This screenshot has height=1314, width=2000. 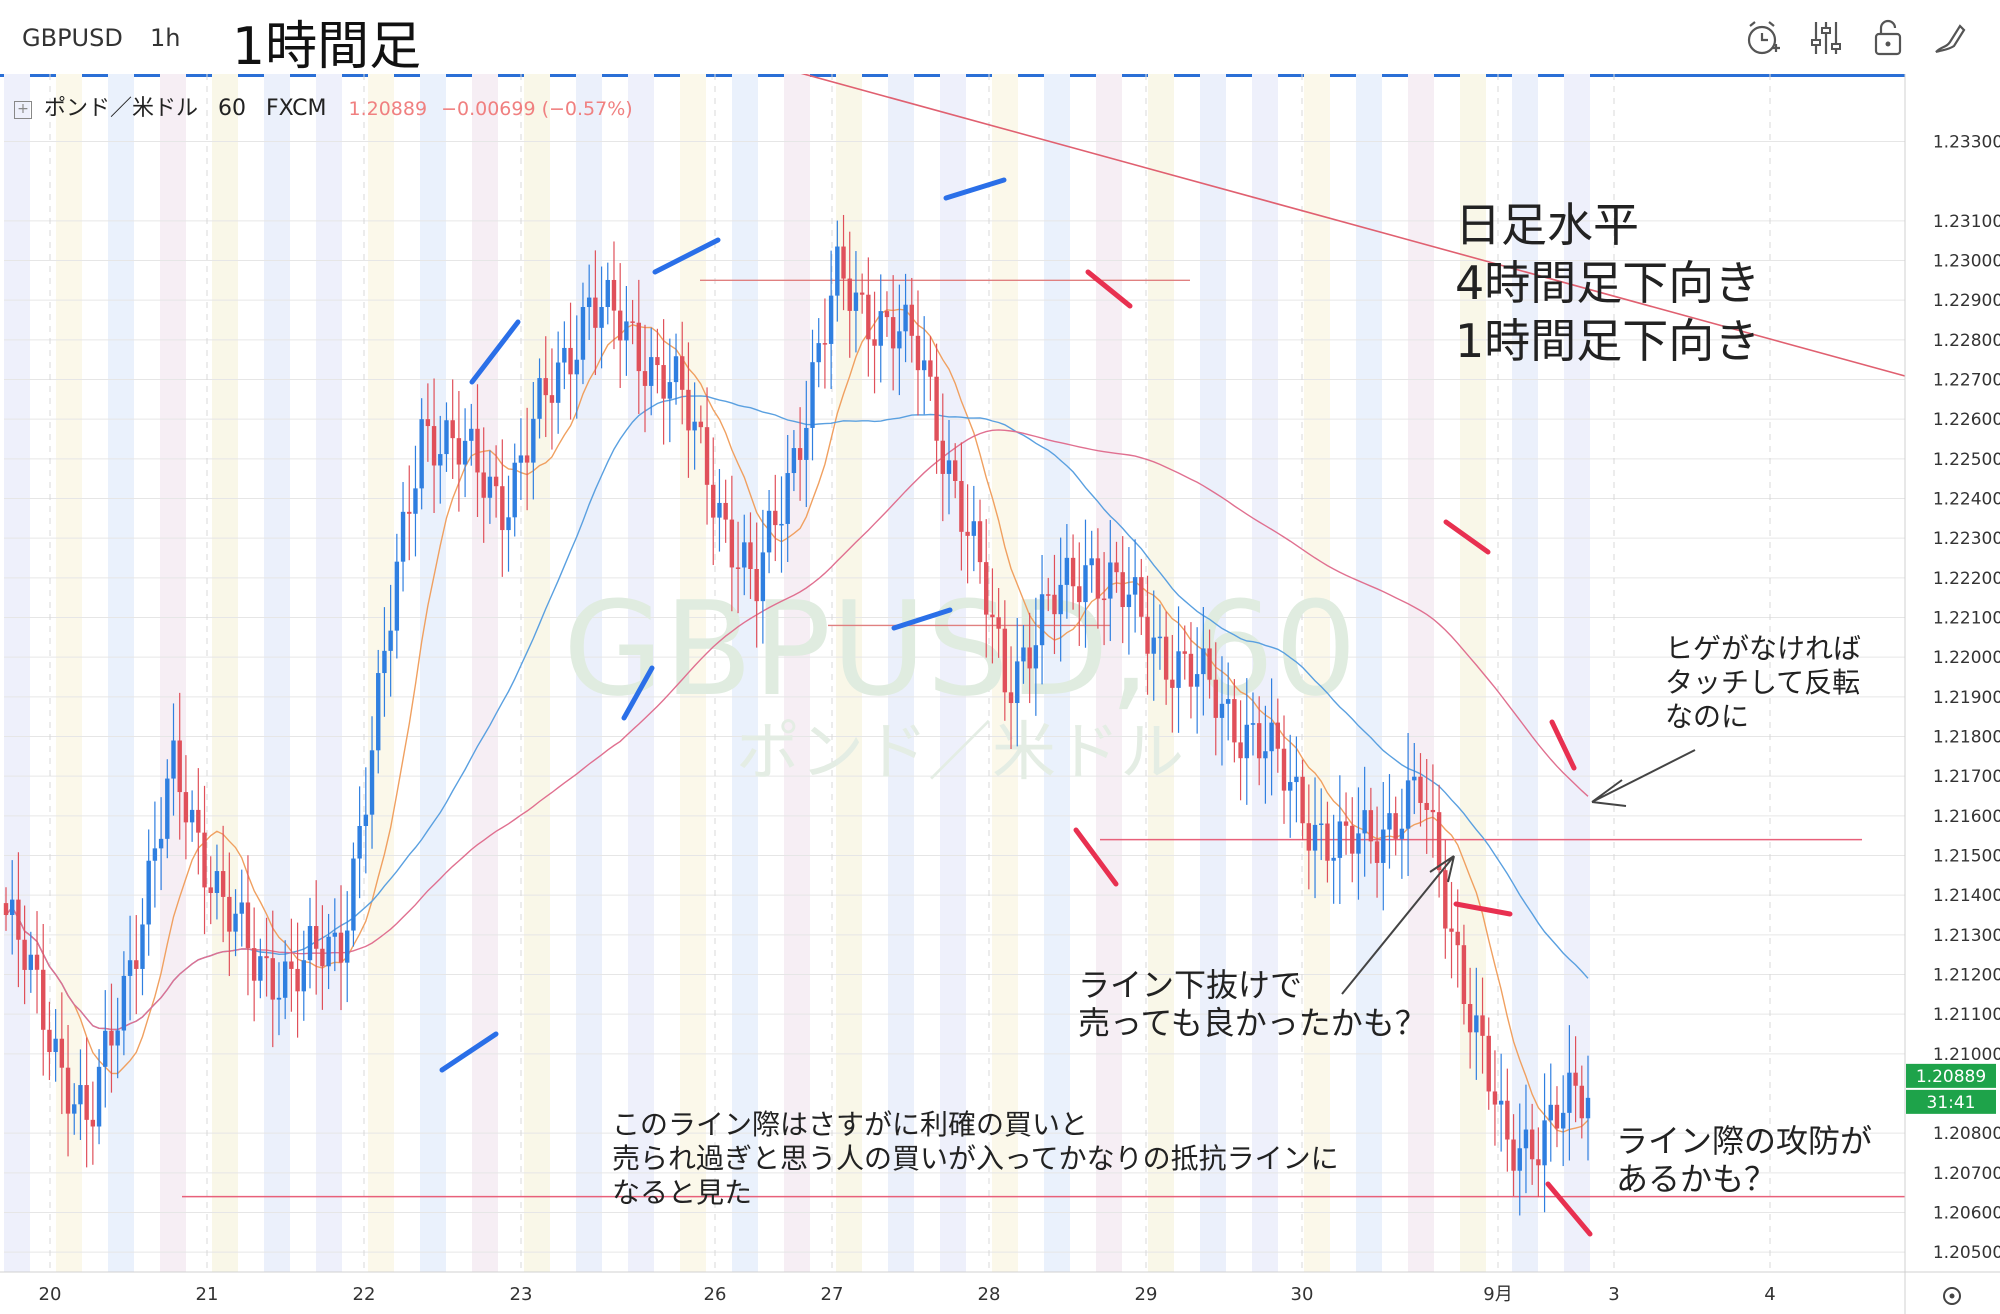 I want to click on time-tick-label: 29, so click(x=1146, y=1294).